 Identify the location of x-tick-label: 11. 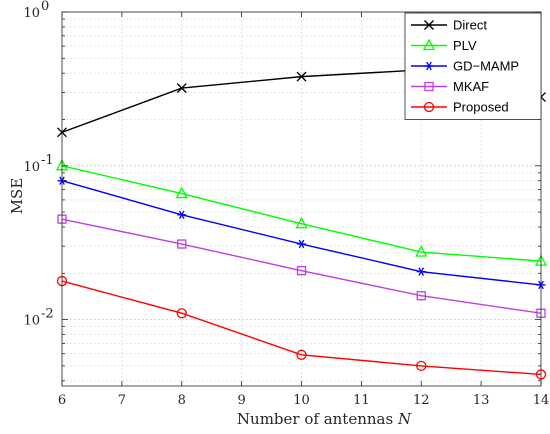
(361, 400).